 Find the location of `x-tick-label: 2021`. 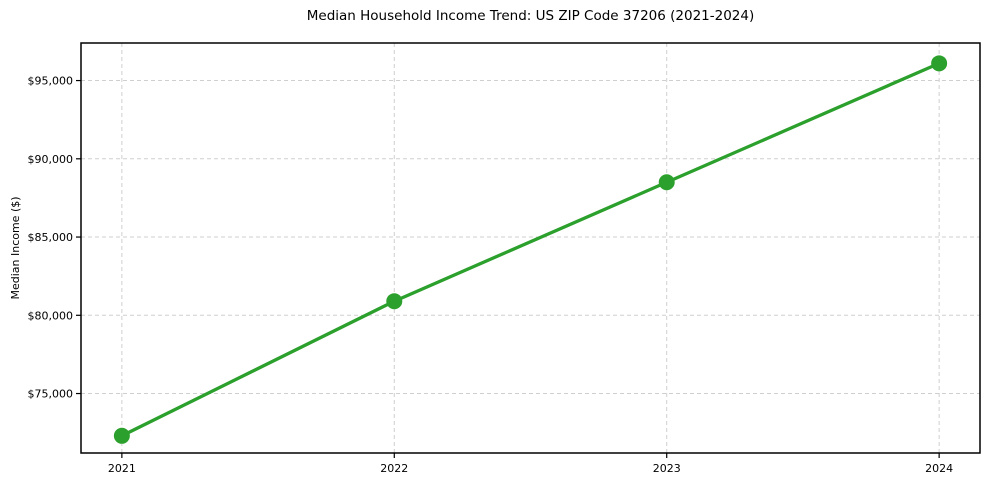

x-tick-label: 2021 is located at coordinates (122, 468).